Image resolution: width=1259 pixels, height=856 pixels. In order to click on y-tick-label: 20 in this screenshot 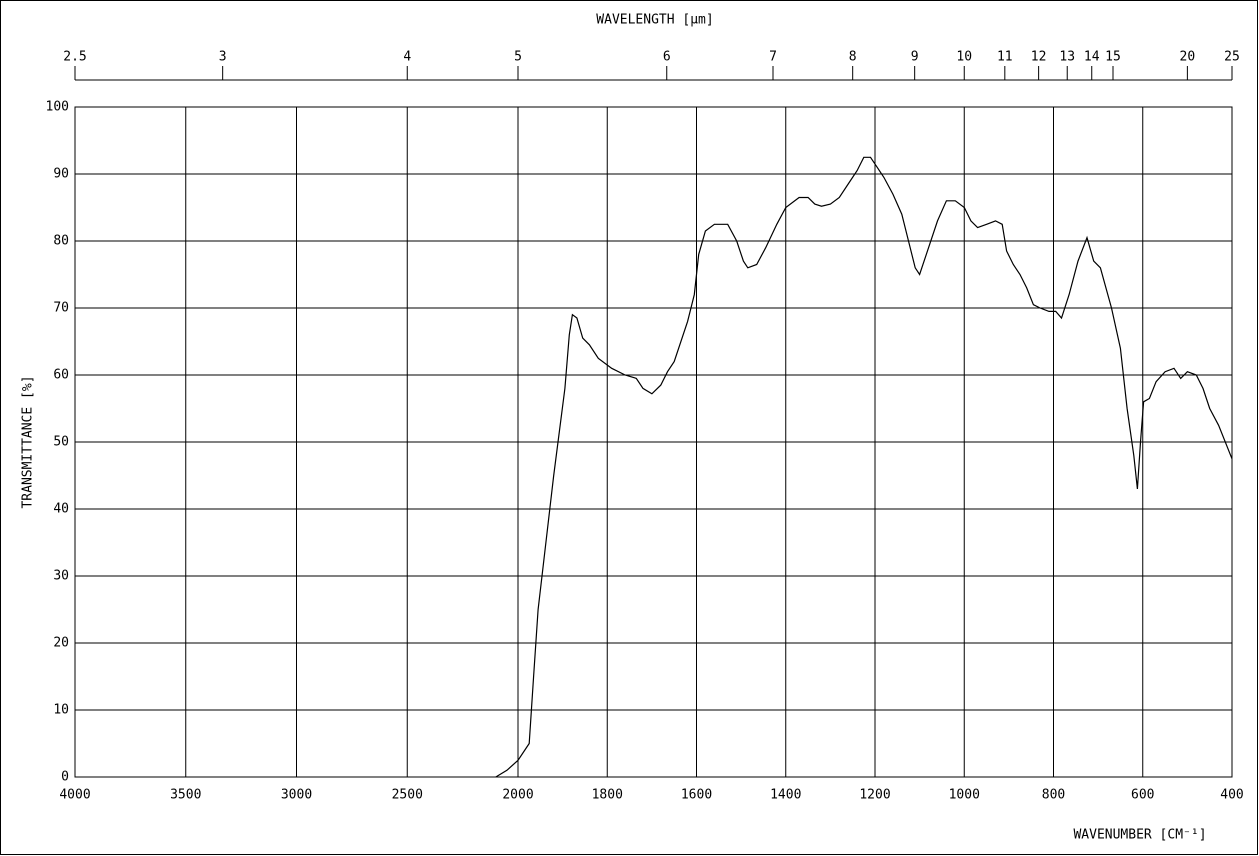, I will do `click(61, 643)`.